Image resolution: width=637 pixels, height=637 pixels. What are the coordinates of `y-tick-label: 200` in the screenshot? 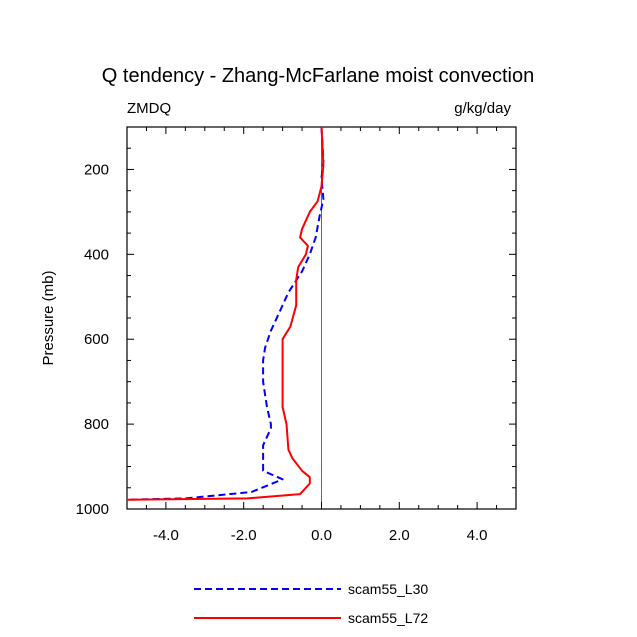 It's located at (96, 169).